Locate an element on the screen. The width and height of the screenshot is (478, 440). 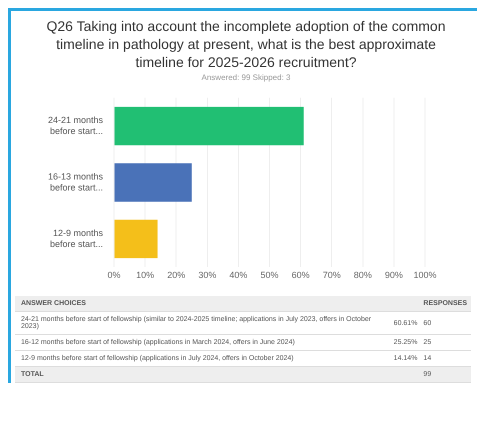
chart-subtitle: Answered: 99 Skipped: 3 is located at coordinates (246, 77).